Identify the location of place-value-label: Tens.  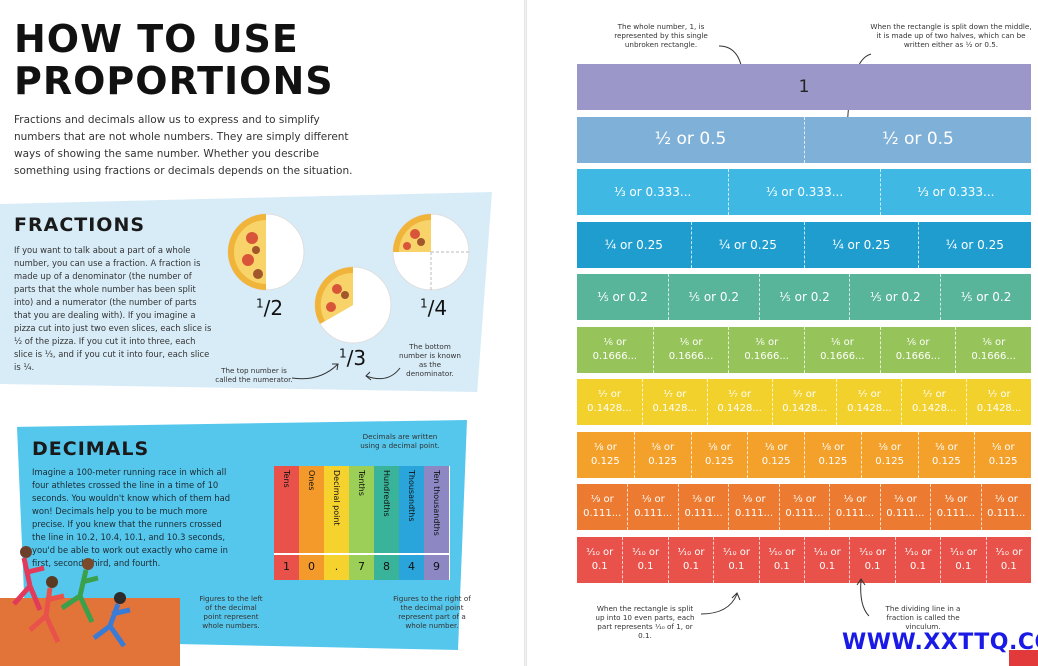
(286, 479).